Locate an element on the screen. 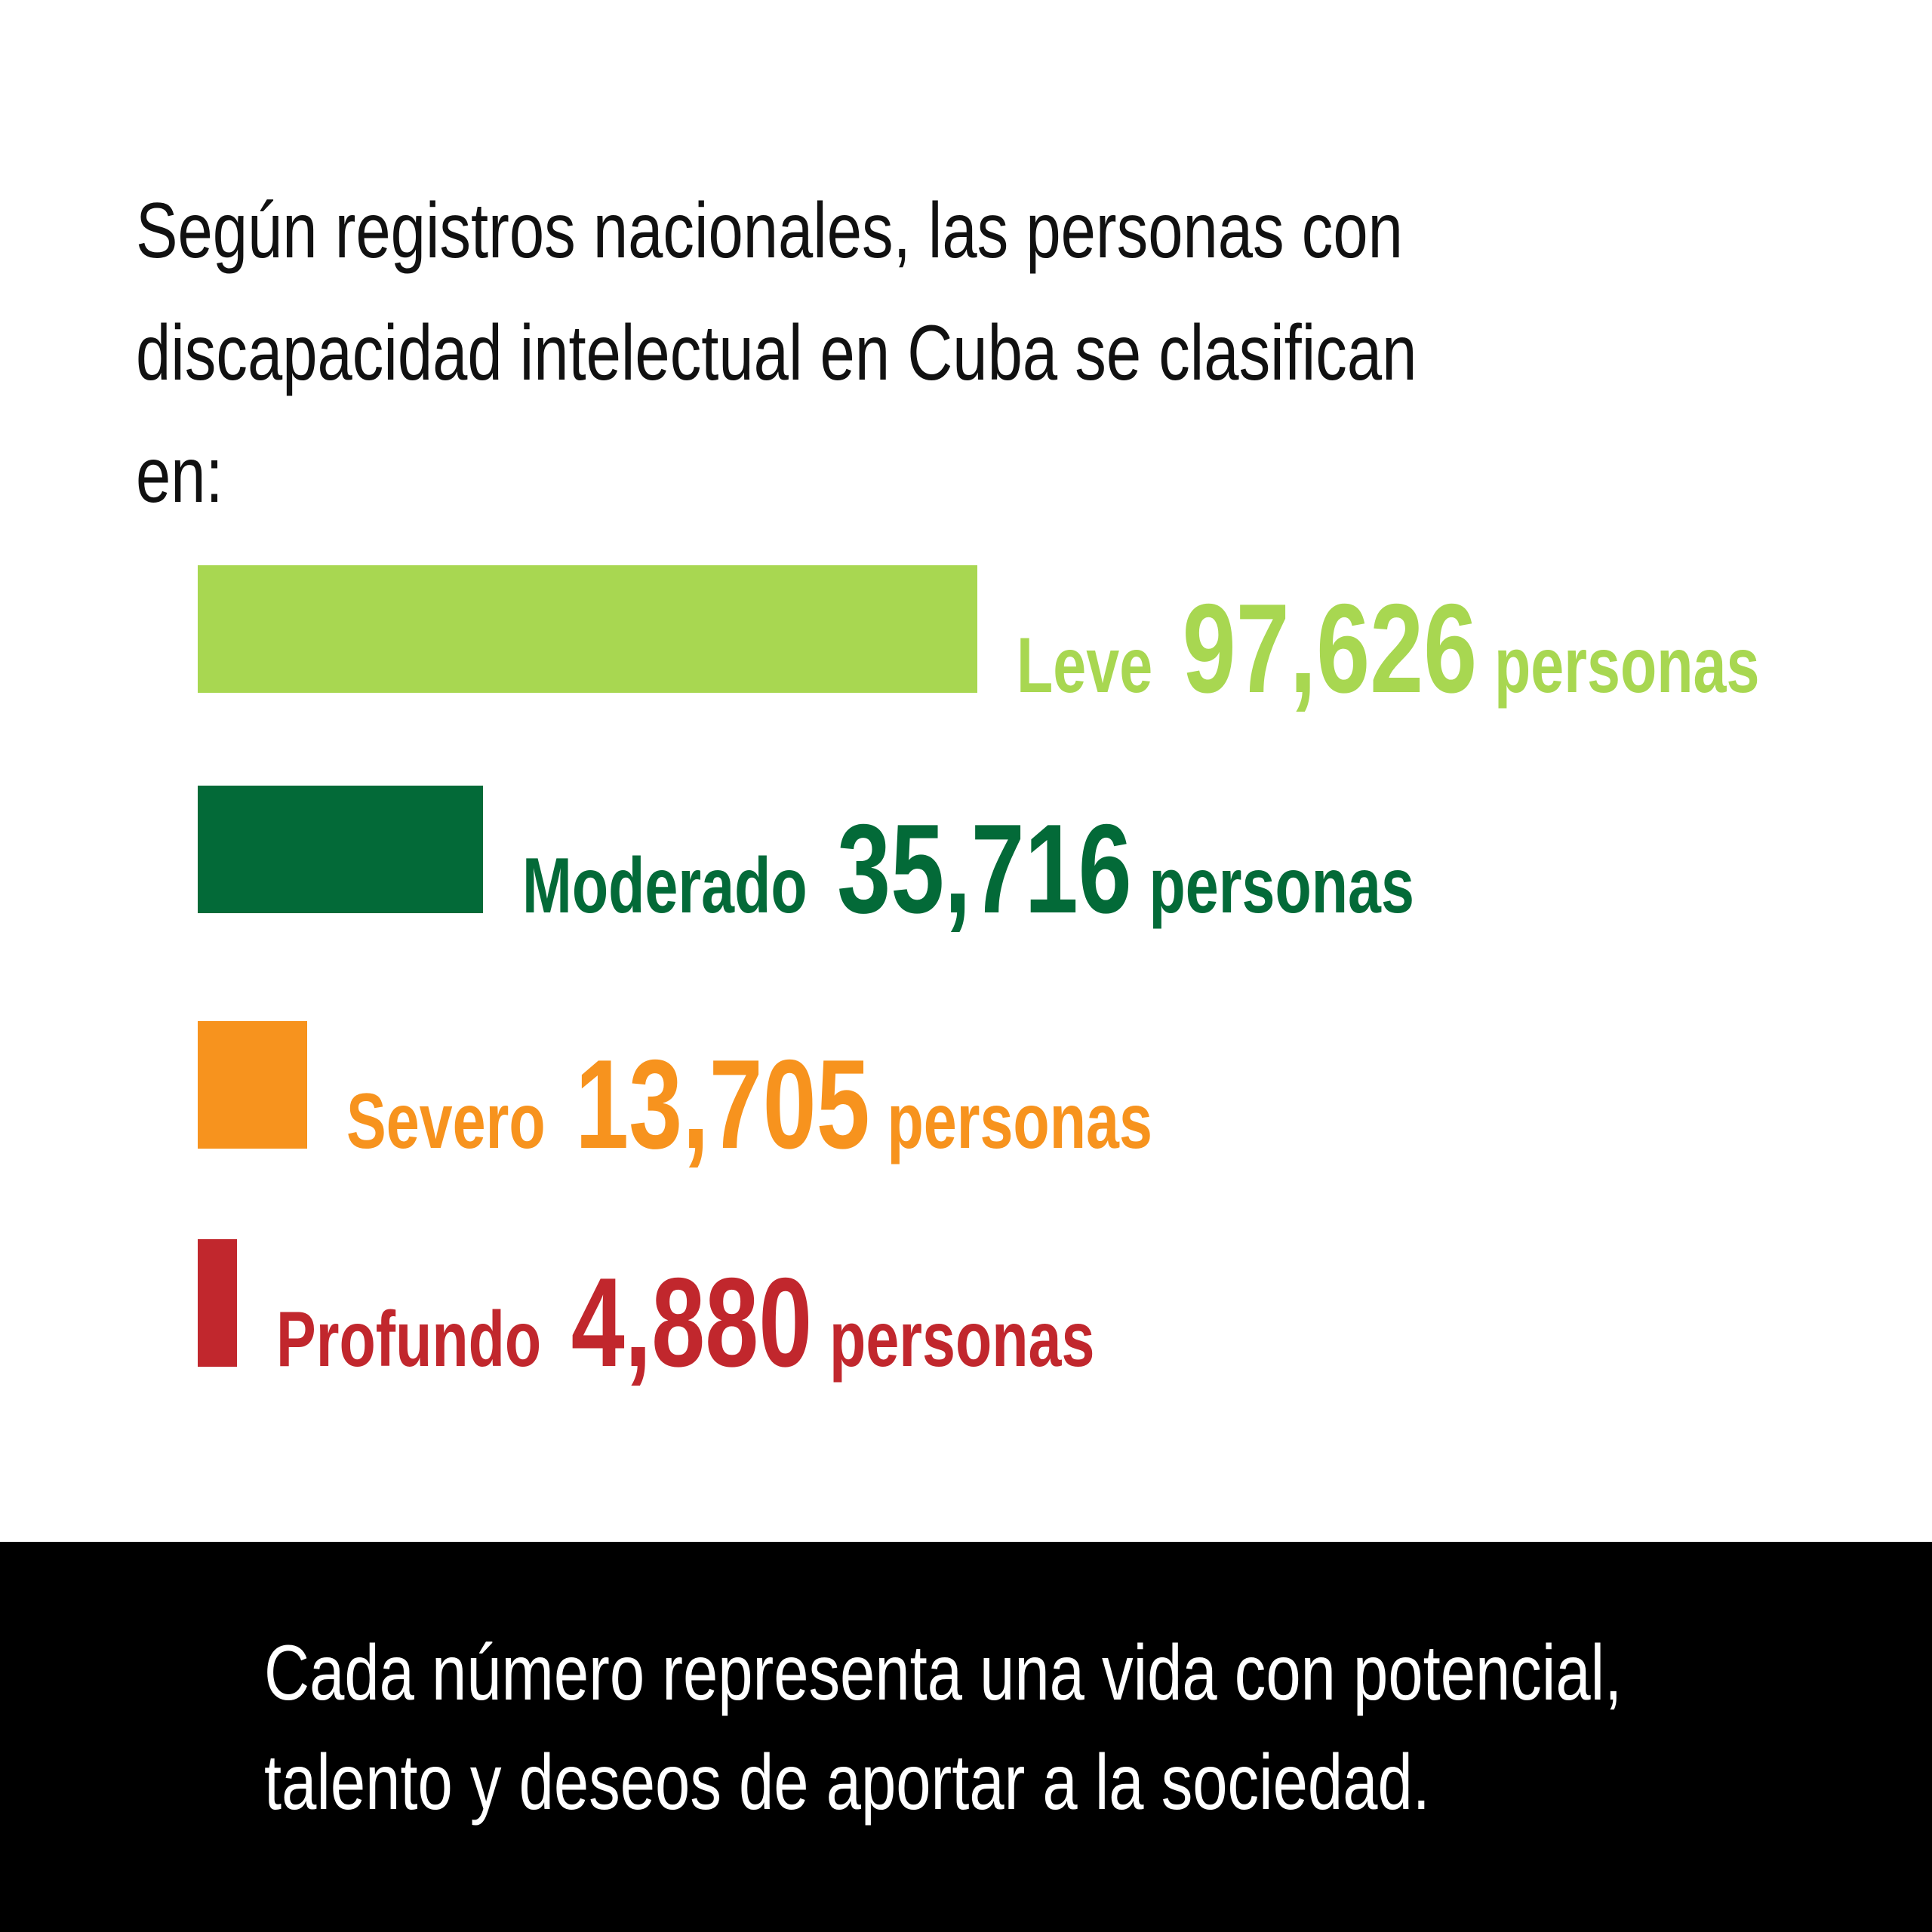  category-label: Moderado is located at coordinates (665, 886).